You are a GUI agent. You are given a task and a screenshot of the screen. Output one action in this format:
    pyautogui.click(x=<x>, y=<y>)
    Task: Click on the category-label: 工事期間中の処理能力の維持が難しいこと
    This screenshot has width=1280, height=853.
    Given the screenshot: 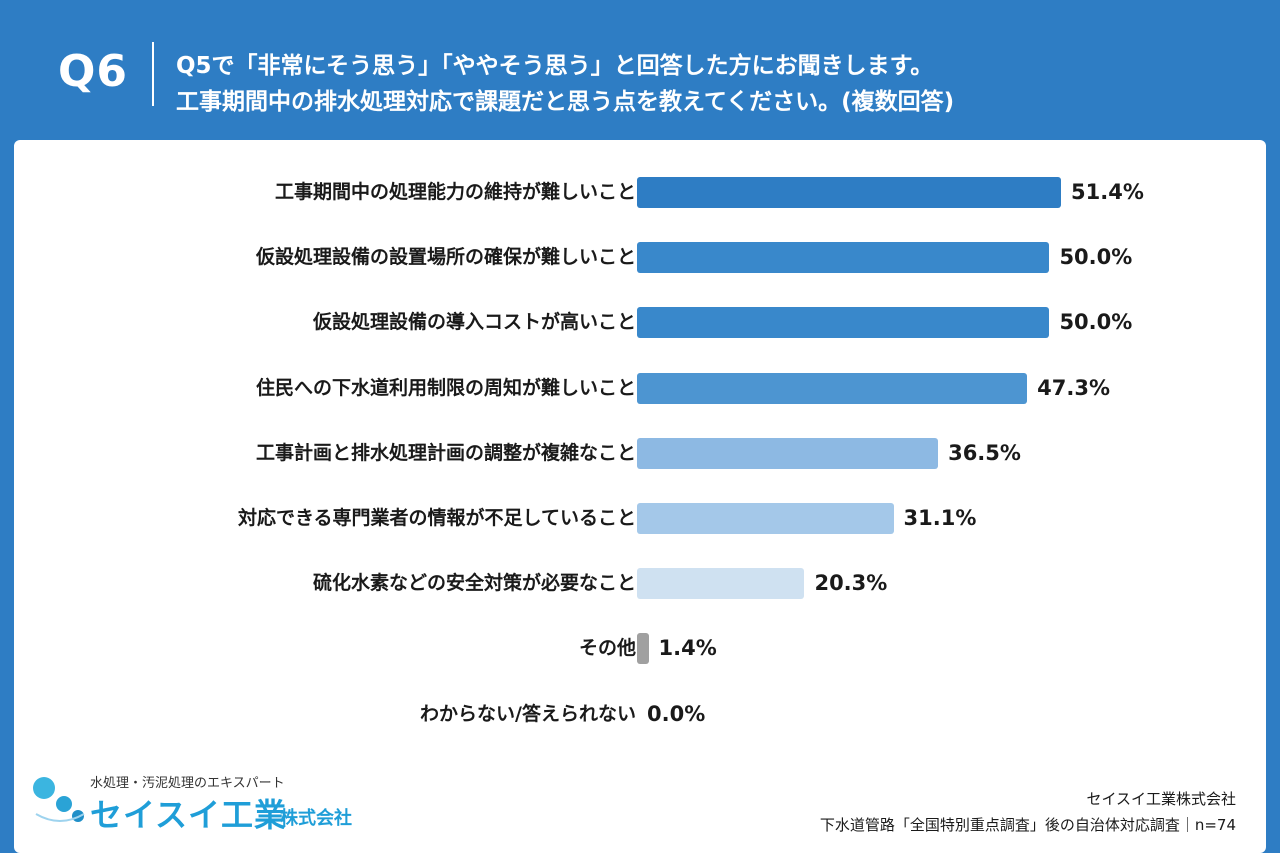 What is the action you would take?
    pyautogui.click(x=455, y=192)
    